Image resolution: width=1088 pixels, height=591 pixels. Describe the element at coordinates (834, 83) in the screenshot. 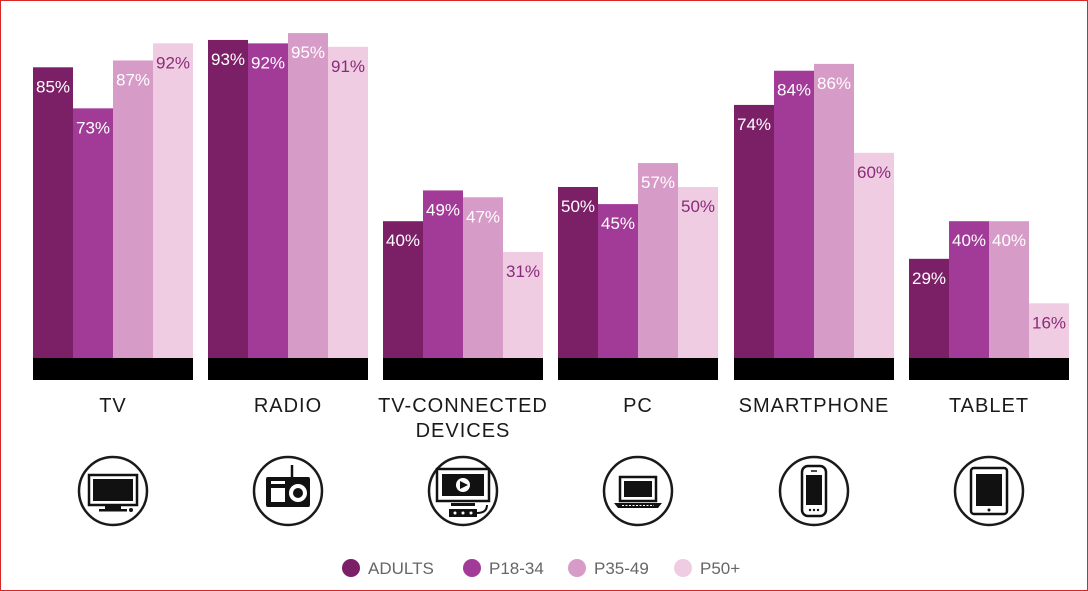

I see `data-label: 86%` at that location.